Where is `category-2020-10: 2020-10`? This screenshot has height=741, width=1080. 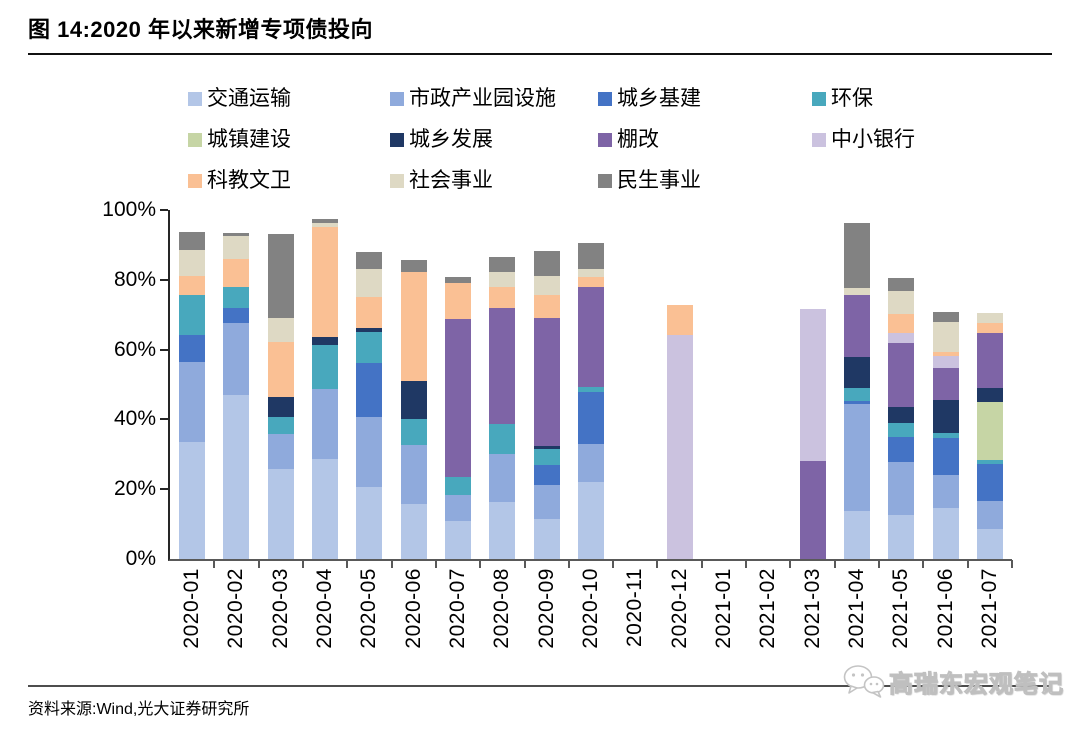 category-2020-10: 2020-10 is located at coordinates (592, 429).